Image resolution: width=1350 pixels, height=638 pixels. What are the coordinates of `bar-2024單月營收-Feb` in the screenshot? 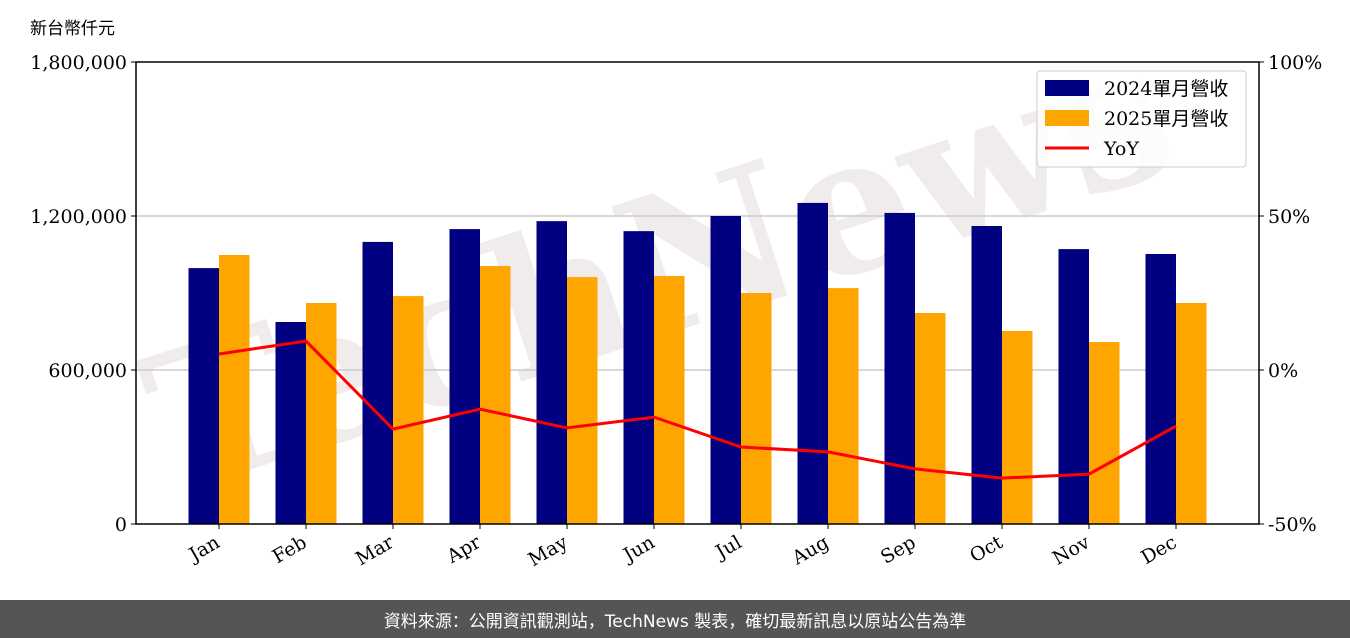 It's located at (290, 423).